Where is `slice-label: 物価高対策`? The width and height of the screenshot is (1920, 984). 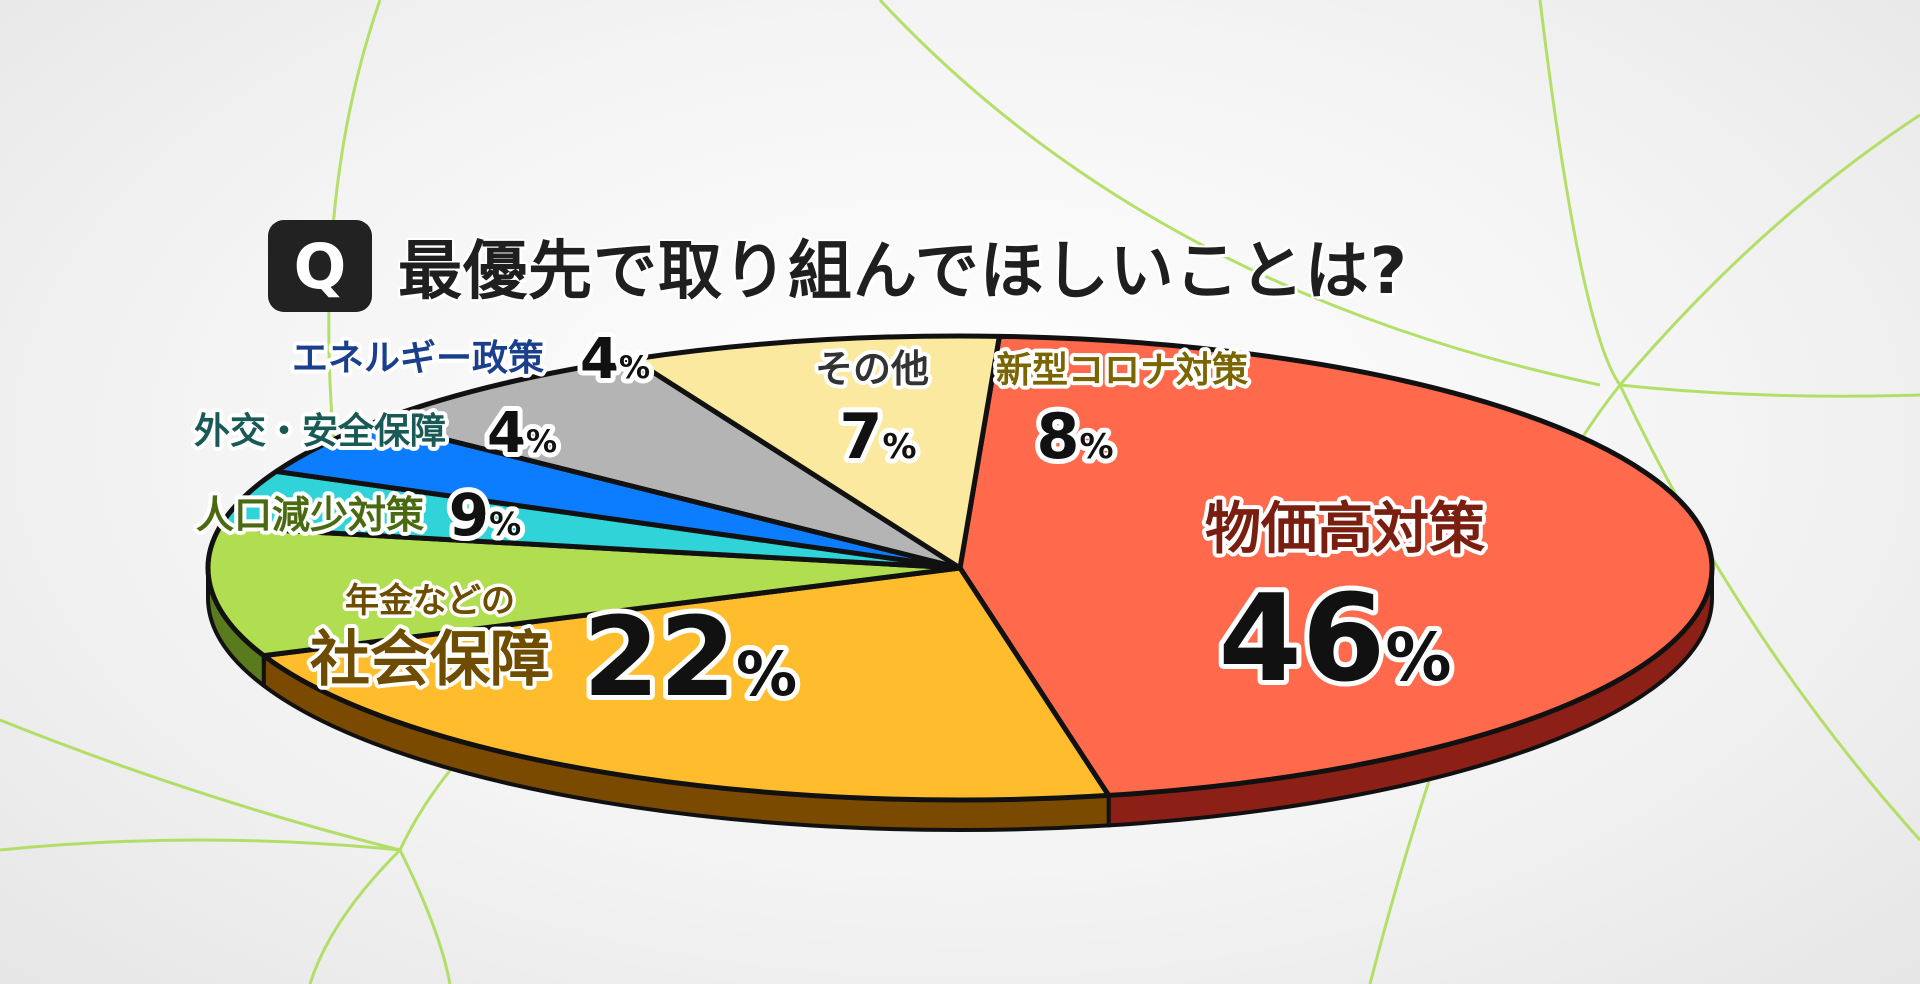 slice-label: 物価高対策 is located at coordinates (1345, 529).